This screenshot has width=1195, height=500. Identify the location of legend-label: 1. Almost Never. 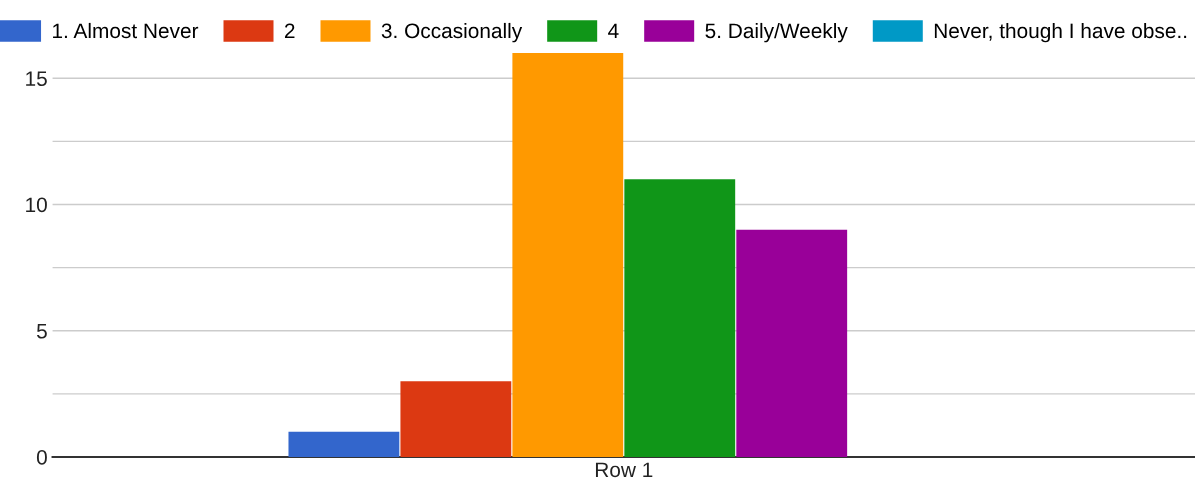
(126, 30).